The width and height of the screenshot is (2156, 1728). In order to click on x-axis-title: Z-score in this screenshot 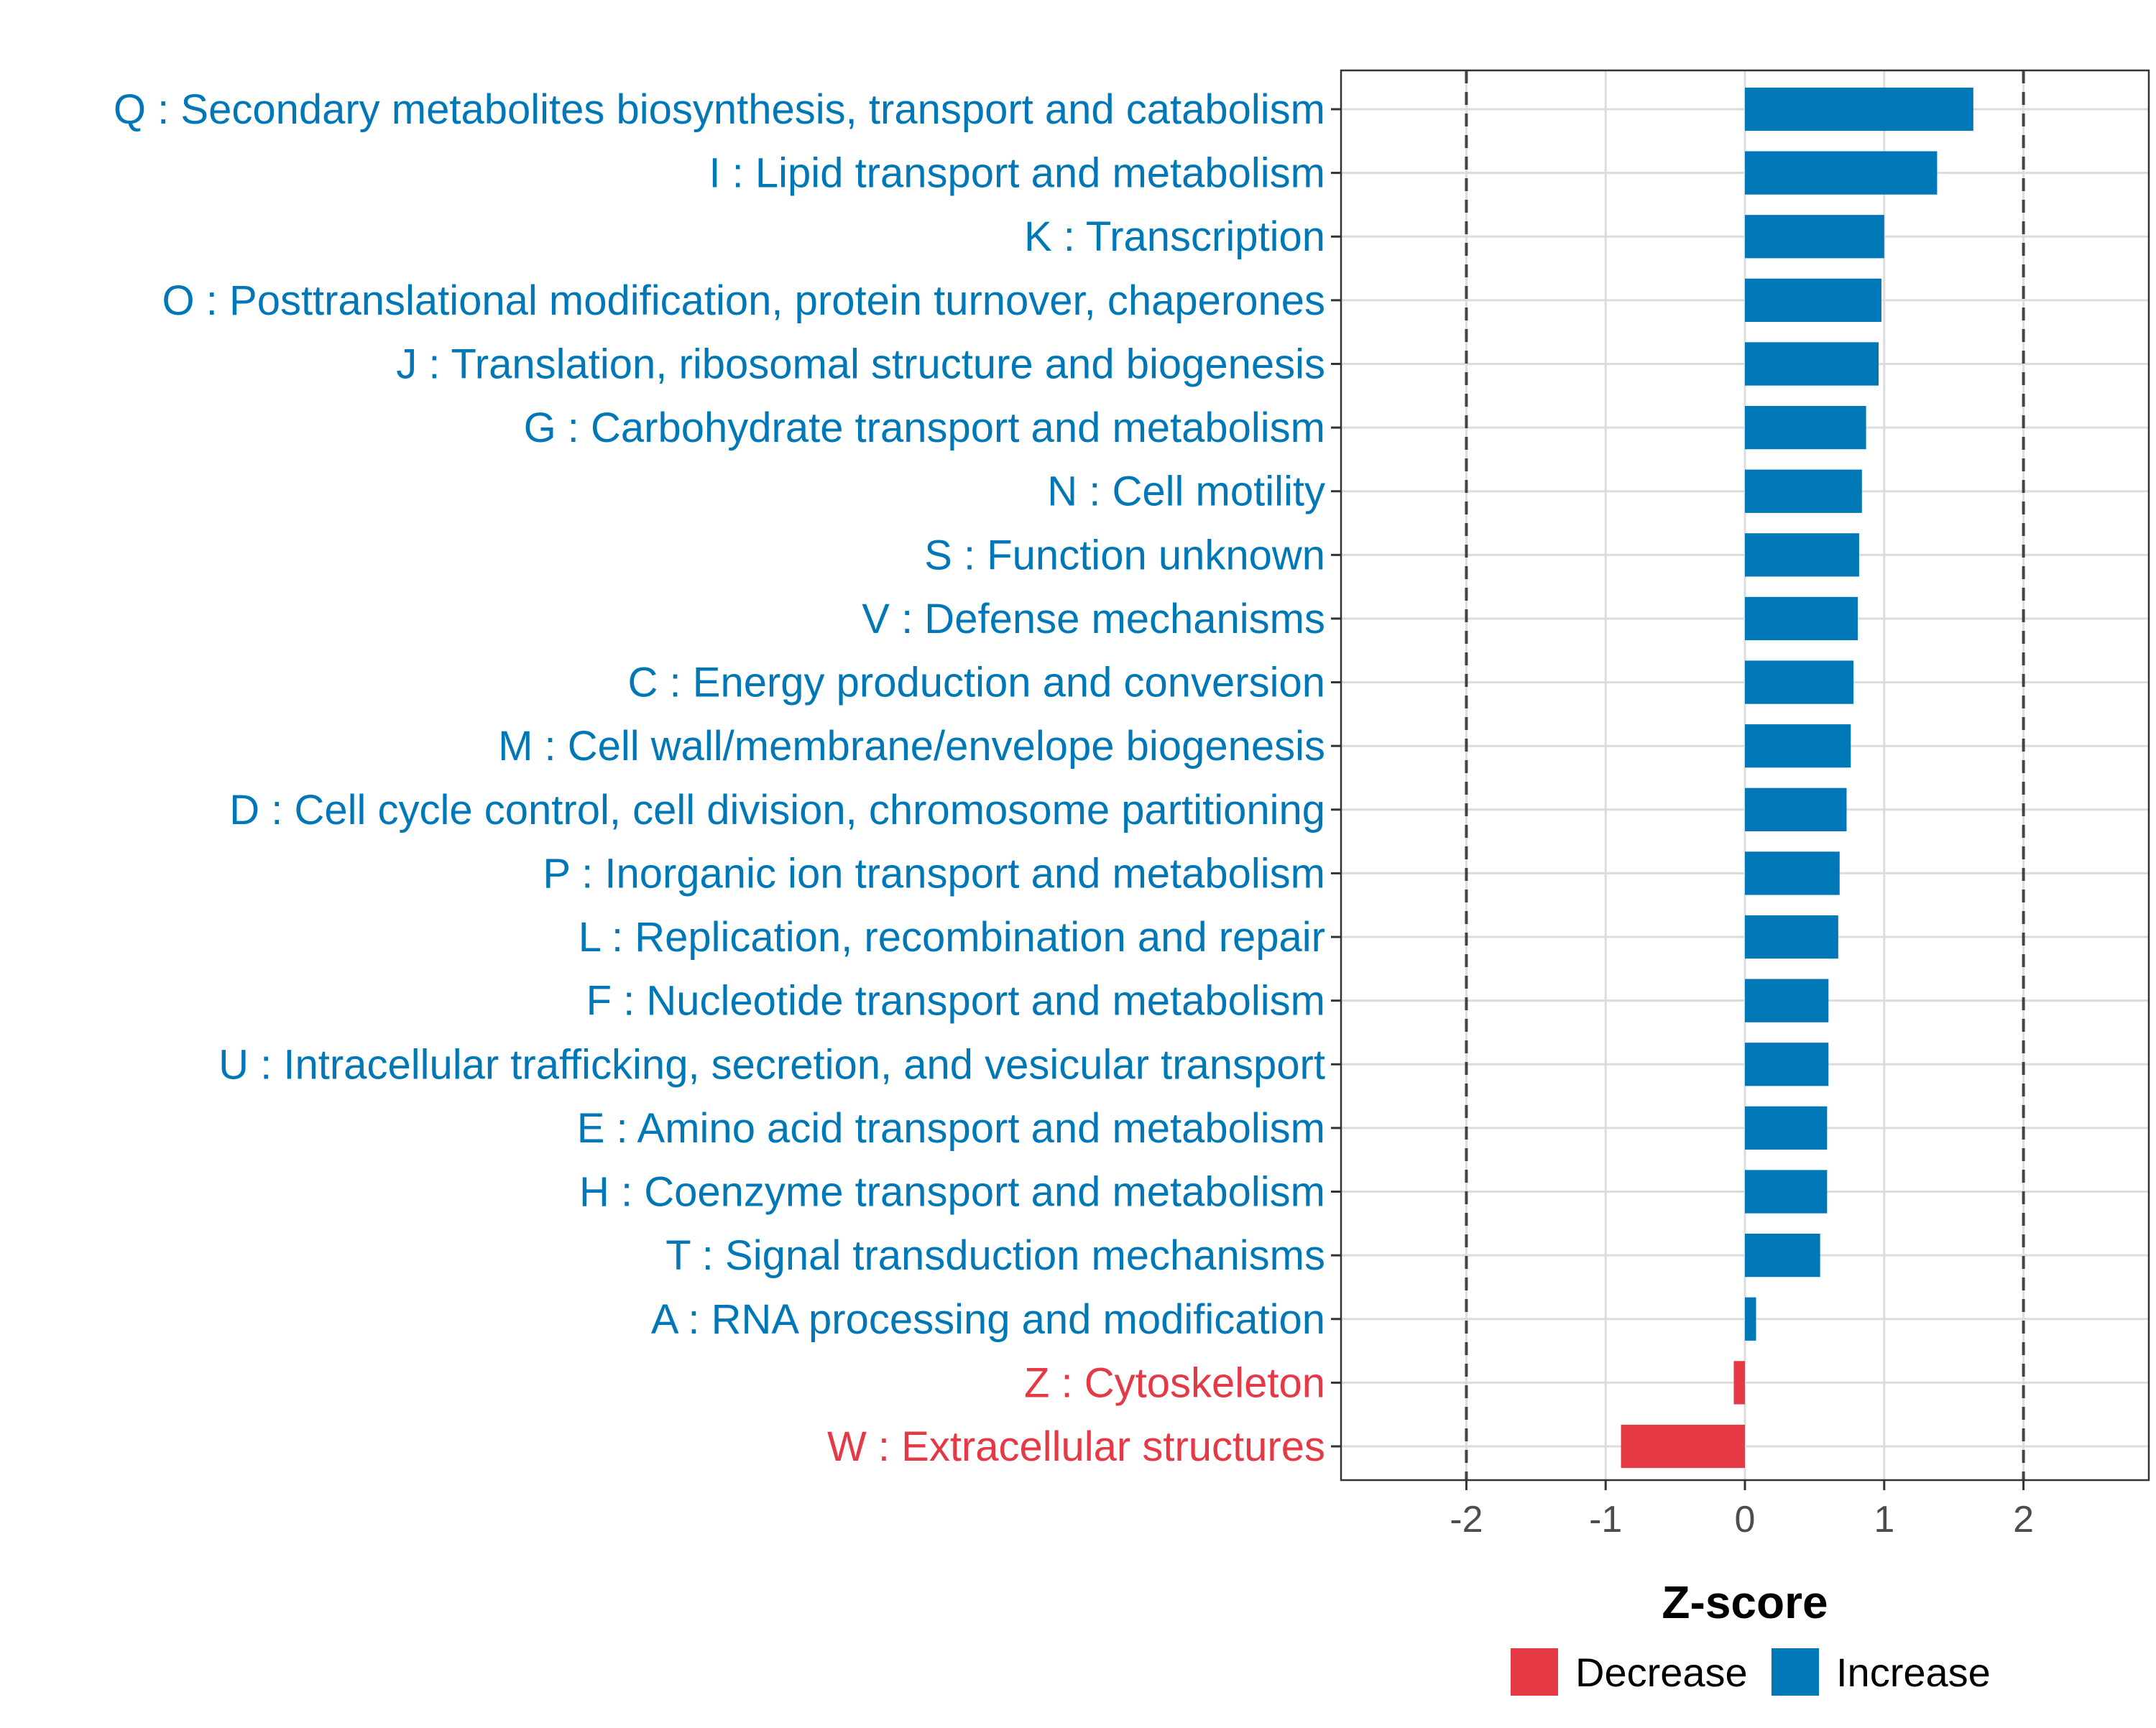, I will do `click(1745, 1602)`.